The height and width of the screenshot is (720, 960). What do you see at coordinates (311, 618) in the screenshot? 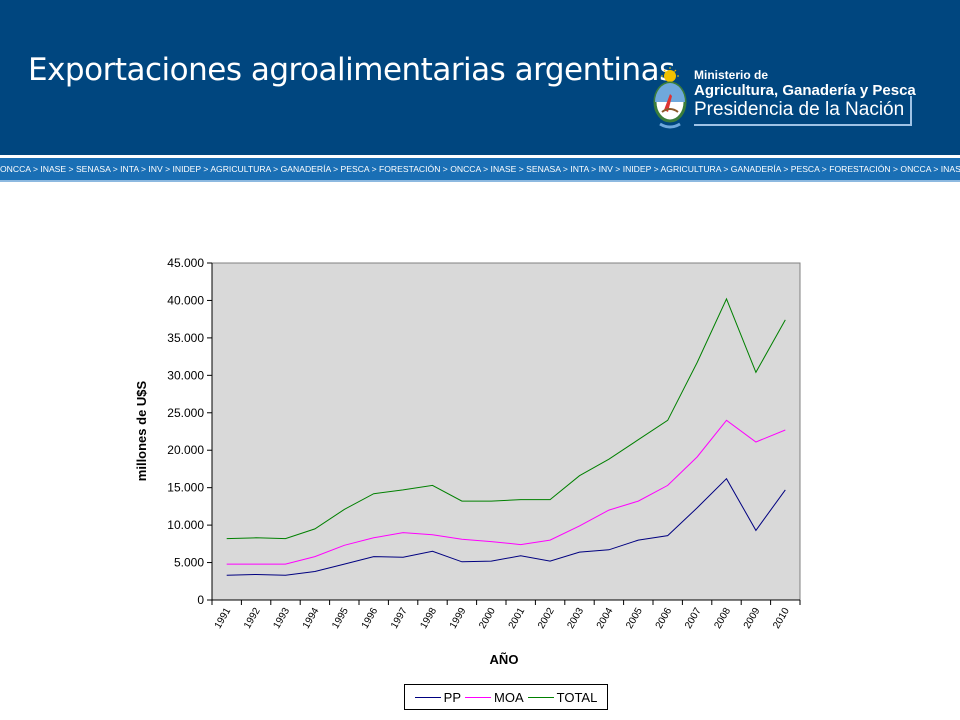
I see `x-tick-label: 1994` at bounding box center [311, 618].